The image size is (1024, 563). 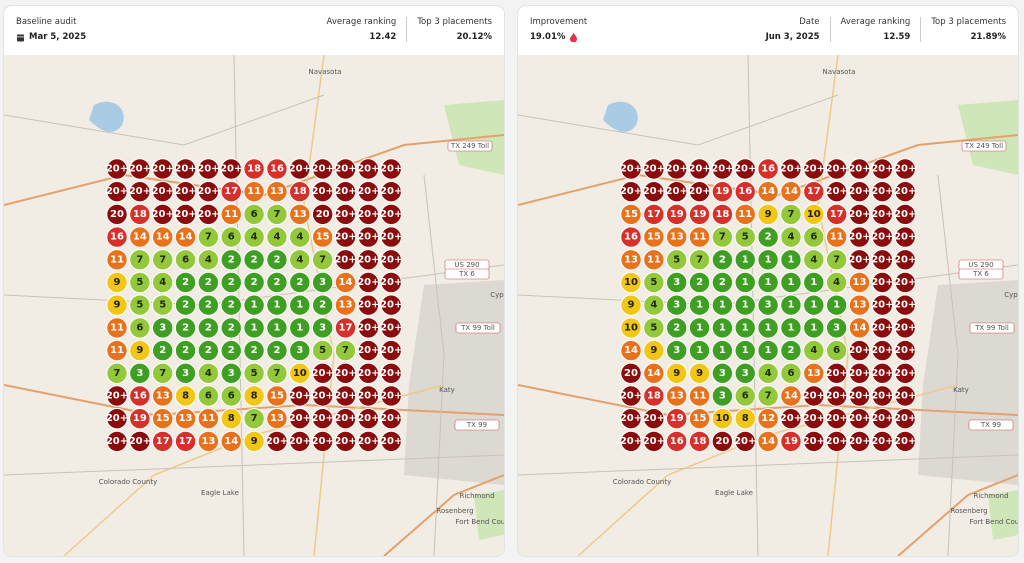 I want to click on rank-value: 9, so click(x=768, y=214).